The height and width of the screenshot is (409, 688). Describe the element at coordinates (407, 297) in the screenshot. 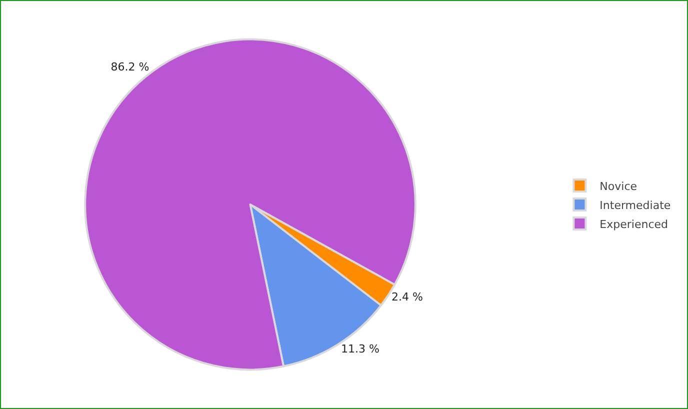

I see `data-label: 2.4 %` at that location.